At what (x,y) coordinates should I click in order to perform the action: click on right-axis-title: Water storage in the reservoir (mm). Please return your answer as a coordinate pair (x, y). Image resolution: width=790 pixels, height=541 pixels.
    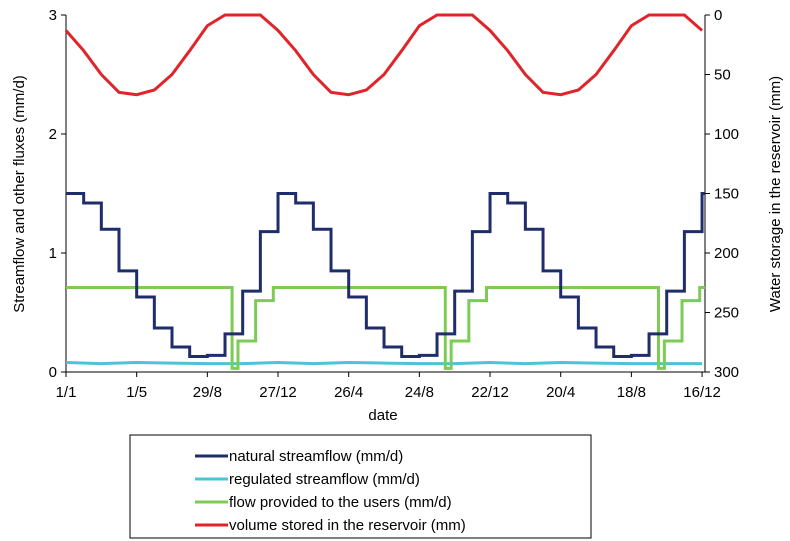
    Looking at the image, I should click on (775, 194).